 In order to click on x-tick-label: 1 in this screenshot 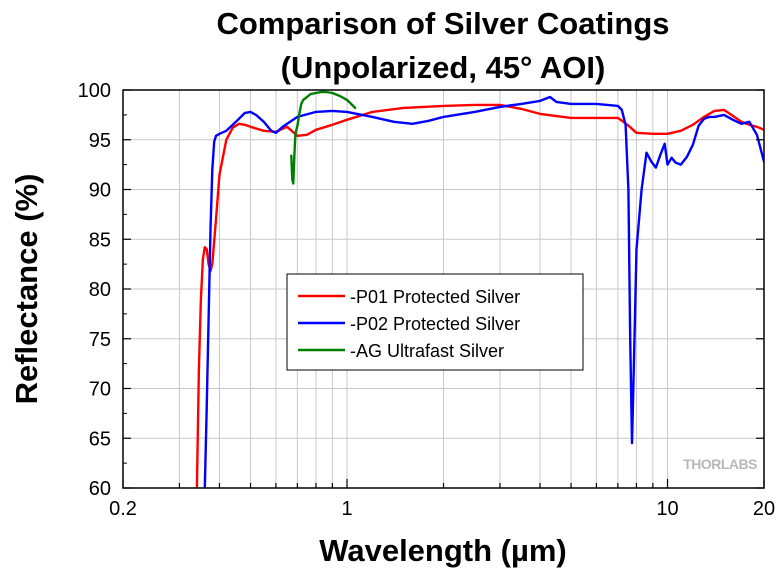, I will do `click(346, 509)`.